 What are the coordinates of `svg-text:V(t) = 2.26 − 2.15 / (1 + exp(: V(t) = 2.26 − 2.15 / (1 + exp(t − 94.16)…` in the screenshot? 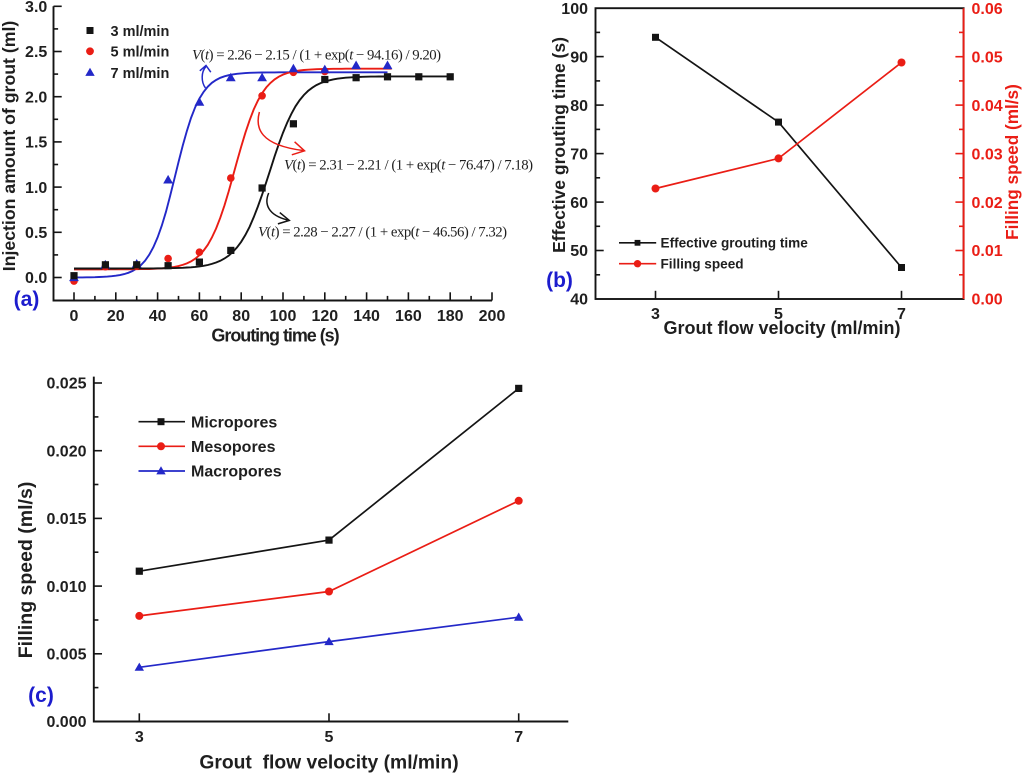 It's located at (316, 56).